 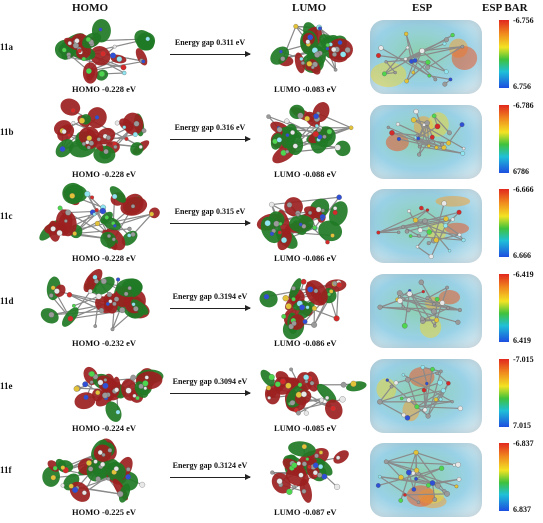 I want to click on esp-bar-max: -6.666, so click(x=523, y=189).